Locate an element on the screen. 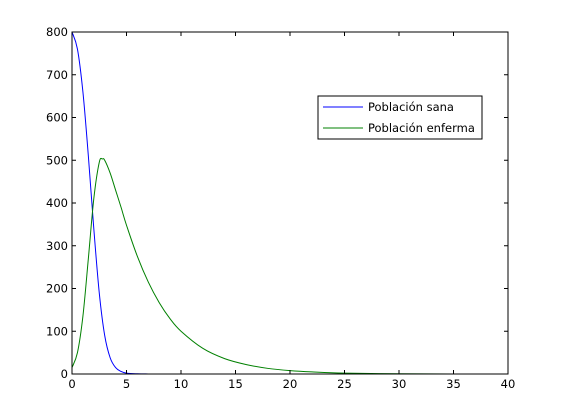 The width and height of the screenshot is (561, 420). legend-label-enferma: Población enferma is located at coordinates (421, 128).